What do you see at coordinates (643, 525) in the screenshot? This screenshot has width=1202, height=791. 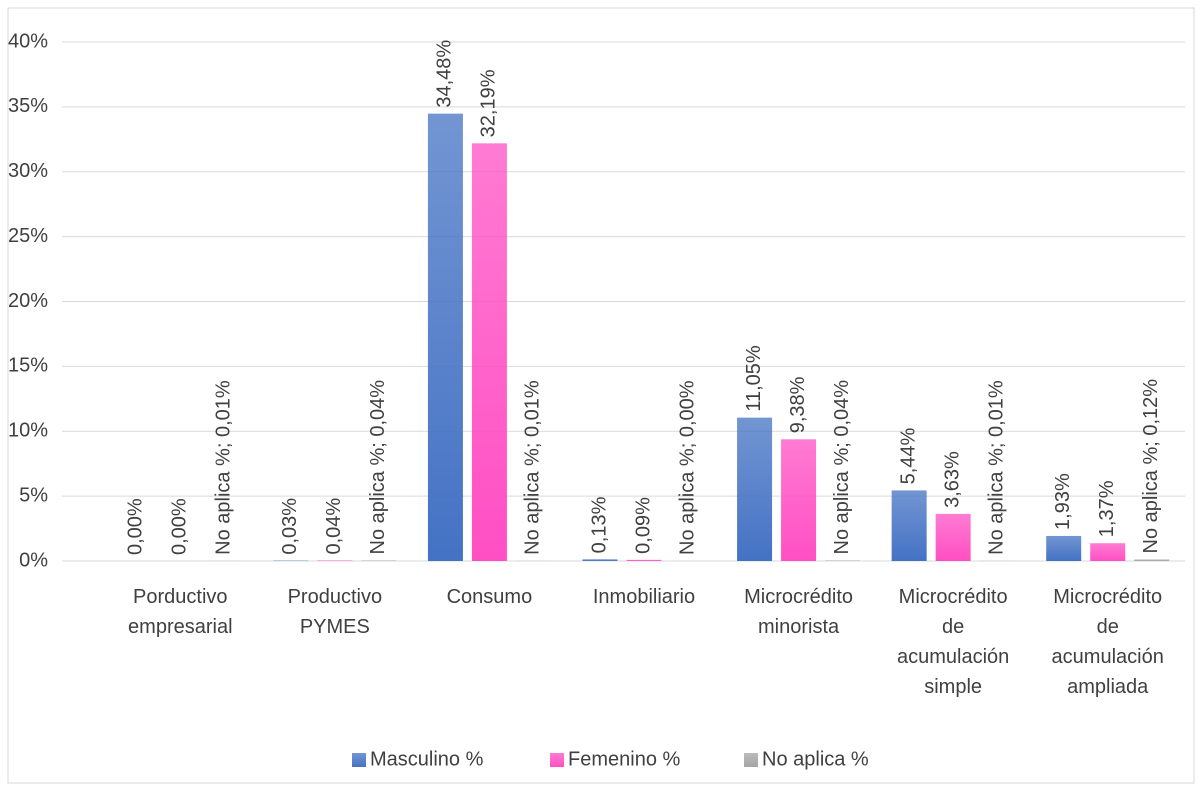 I see `value-label: 0,09%` at bounding box center [643, 525].